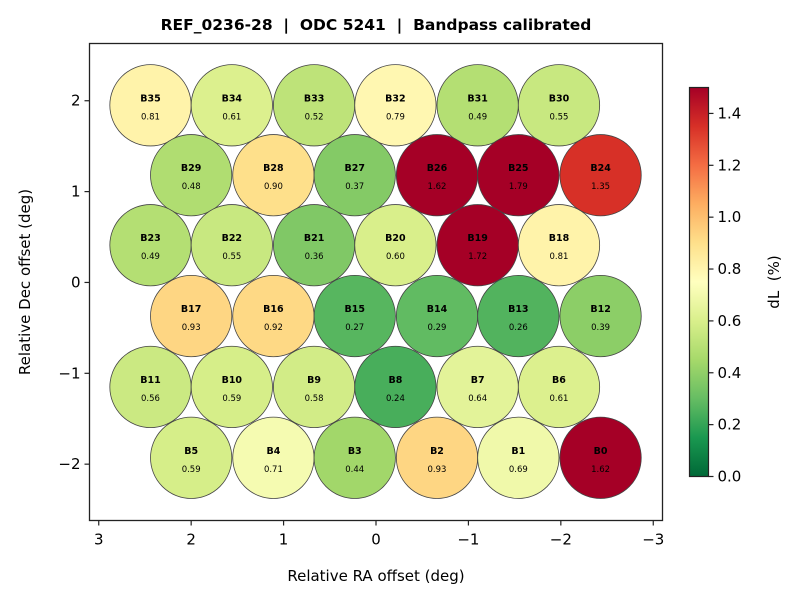 The width and height of the screenshot is (799, 599). I want to click on beam-b31: B31 0.49, so click(477, 105).